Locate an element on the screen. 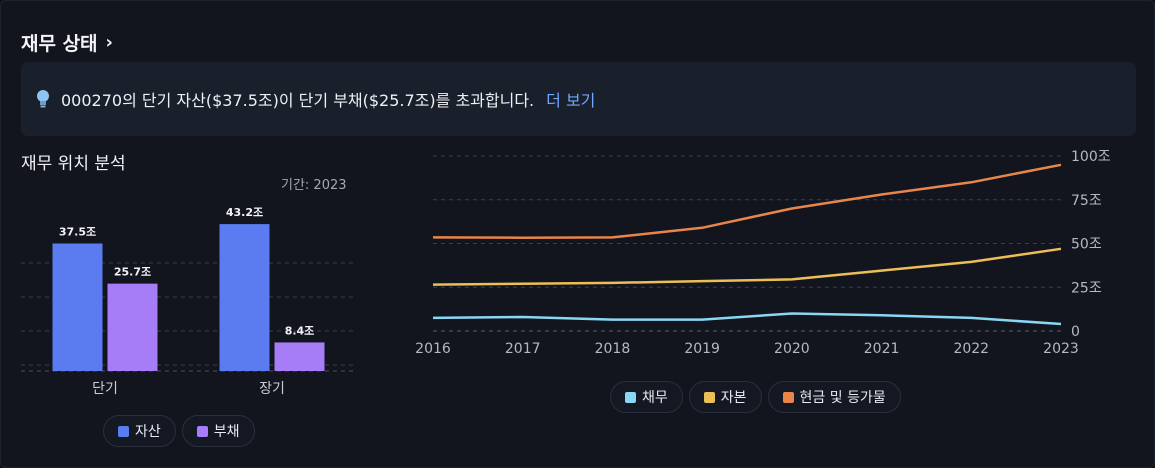  legend-item: 부채 is located at coordinates (218, 431).